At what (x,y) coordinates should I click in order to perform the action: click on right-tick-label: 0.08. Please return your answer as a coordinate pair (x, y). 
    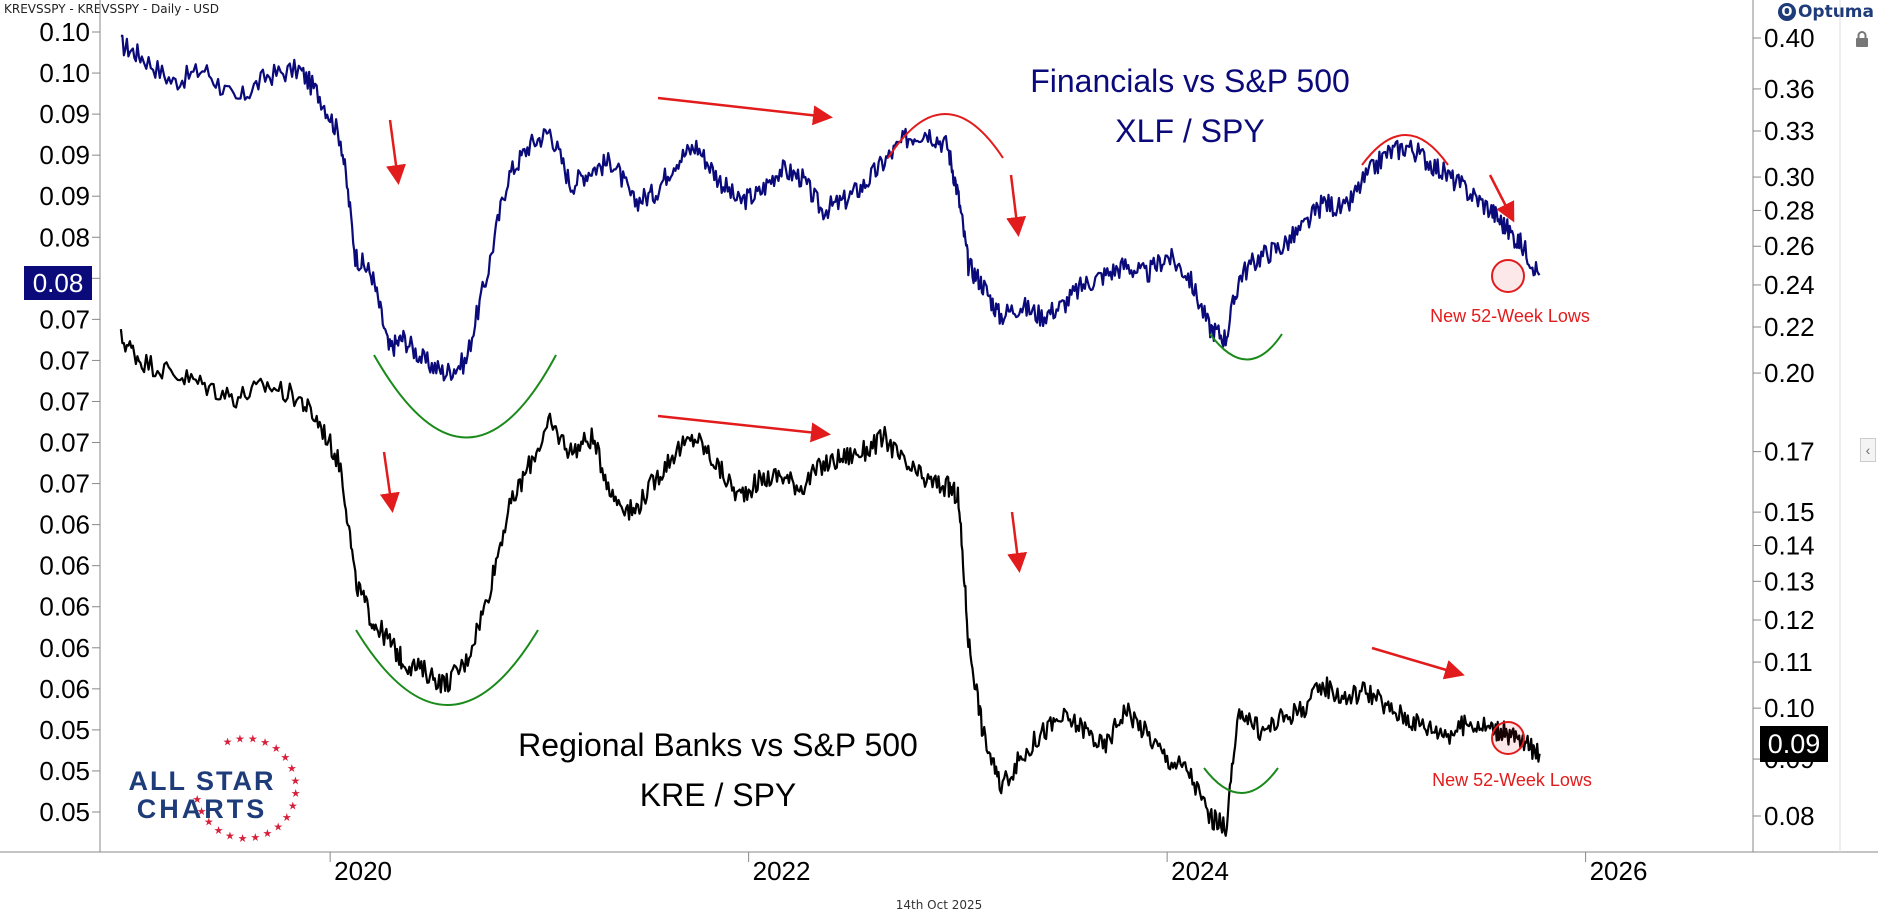
    Looking at the image, I should click on (1789, 816).